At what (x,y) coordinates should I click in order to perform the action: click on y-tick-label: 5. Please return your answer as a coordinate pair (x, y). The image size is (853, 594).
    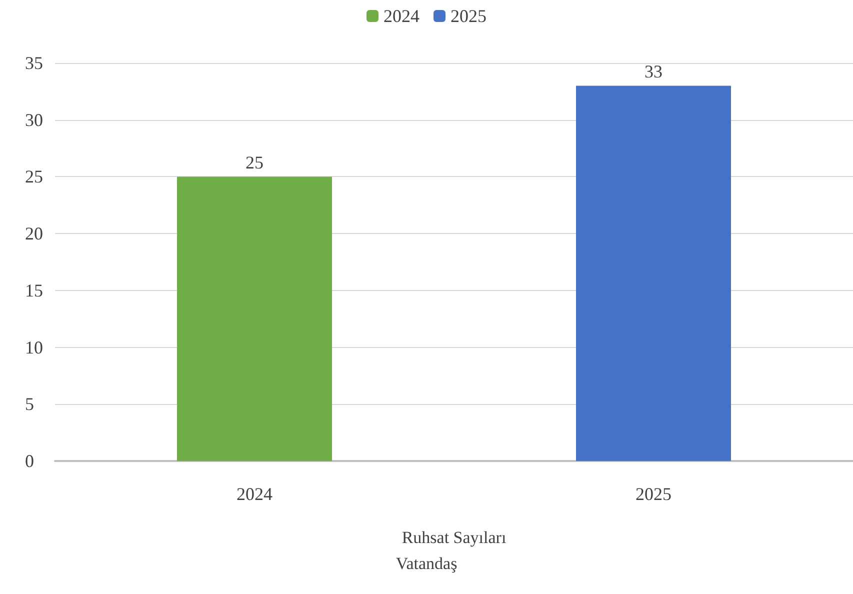
    Looking at the image, I should click on (29, 404).